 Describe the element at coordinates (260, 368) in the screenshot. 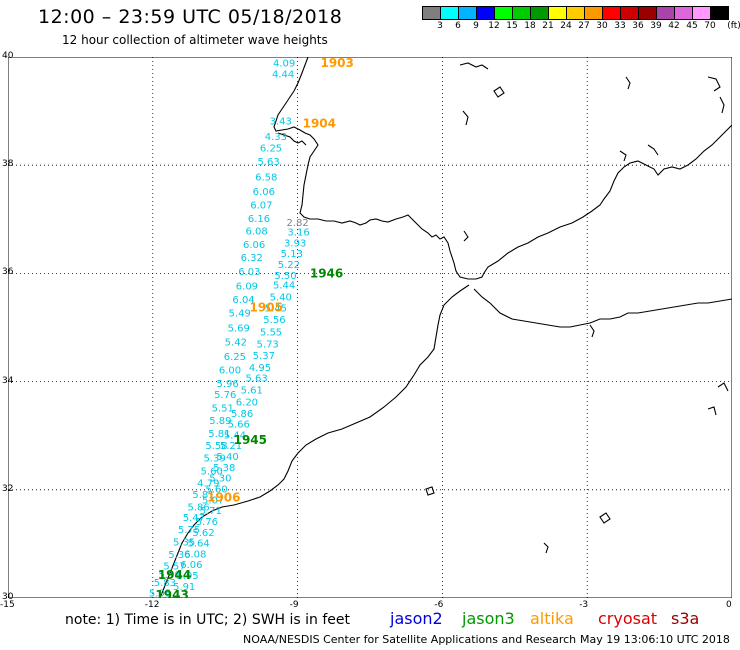

I see `wave-height-value: 4.95` at that location.